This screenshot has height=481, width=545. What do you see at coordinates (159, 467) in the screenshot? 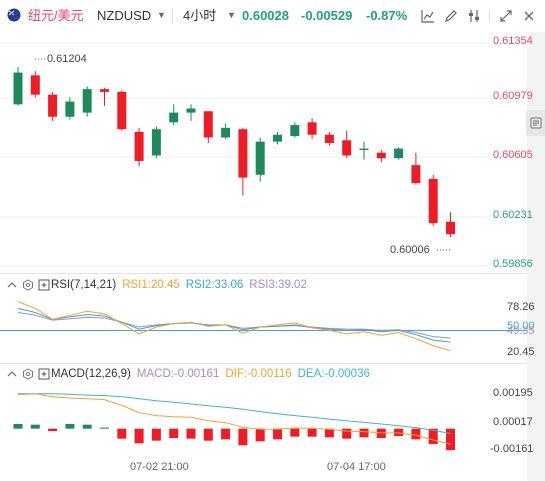
I see `time-axis-label: 07-02 21:00` at bounding box center [159, 467].